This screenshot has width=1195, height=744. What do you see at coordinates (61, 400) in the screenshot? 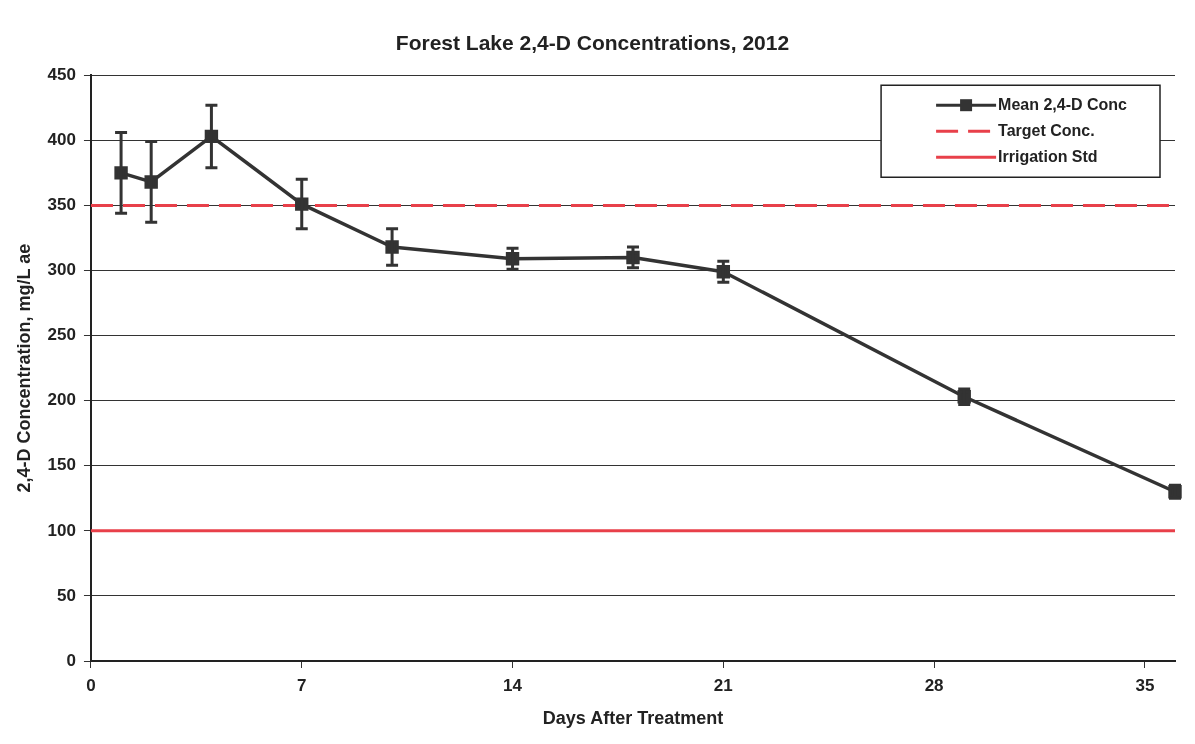
I see `y-tick-label: 200` at bounding box center [61, 400].